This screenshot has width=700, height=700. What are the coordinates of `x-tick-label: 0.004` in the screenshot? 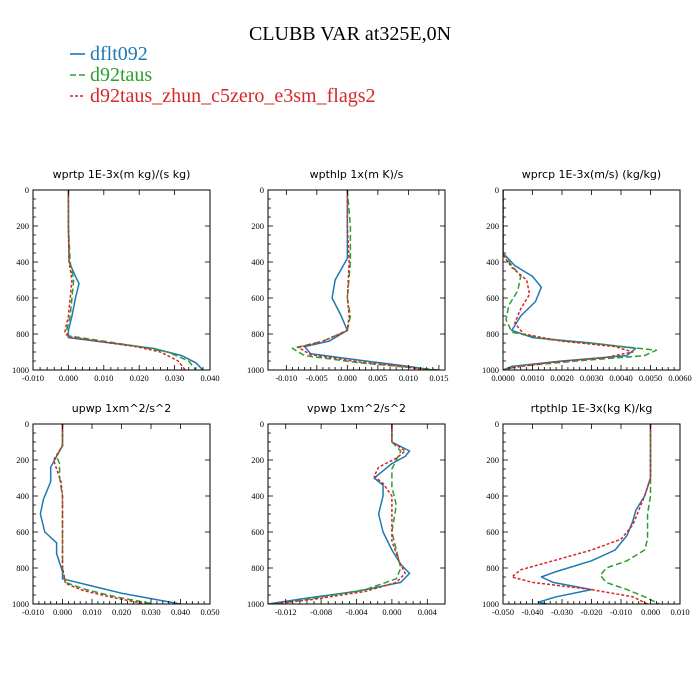 It's located at (428, 612).